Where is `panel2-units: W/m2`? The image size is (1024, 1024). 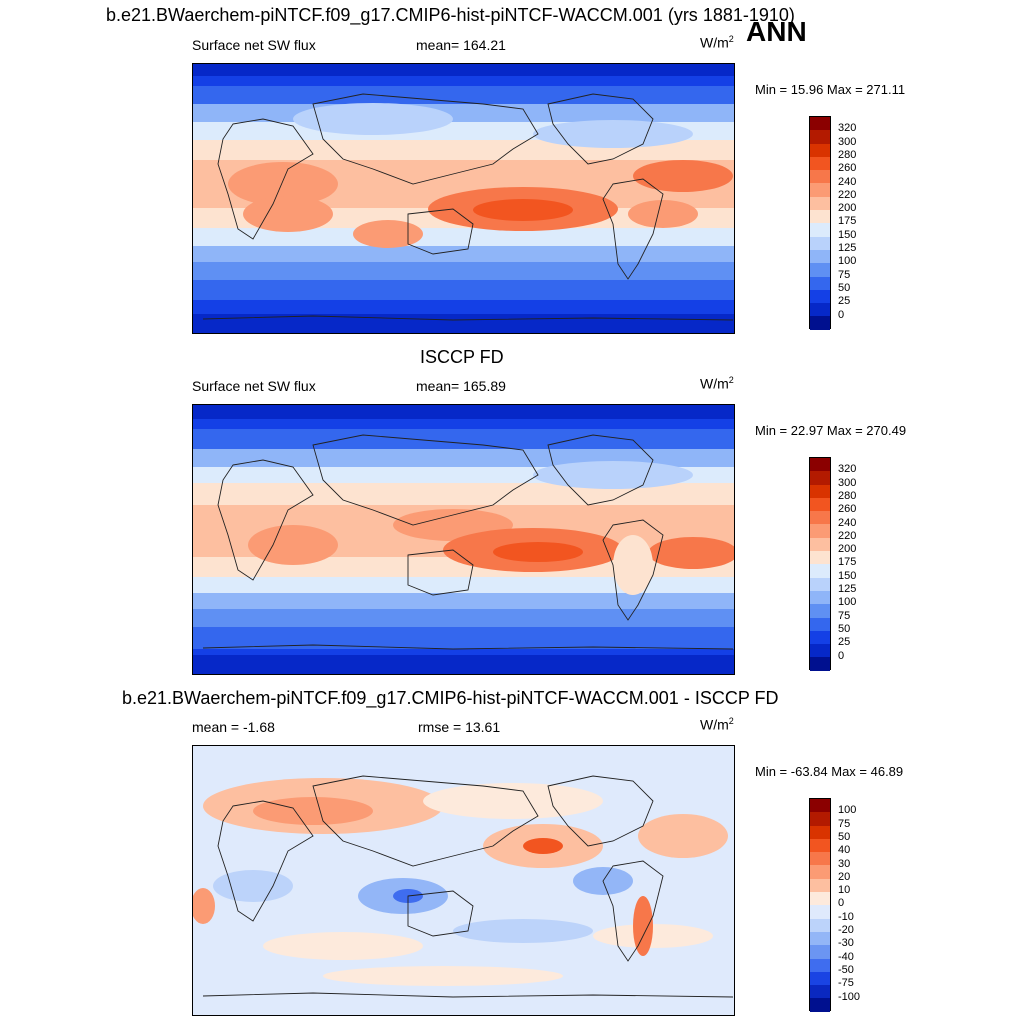
panel2-units: W/m2 is located at coordinates (717, 383).